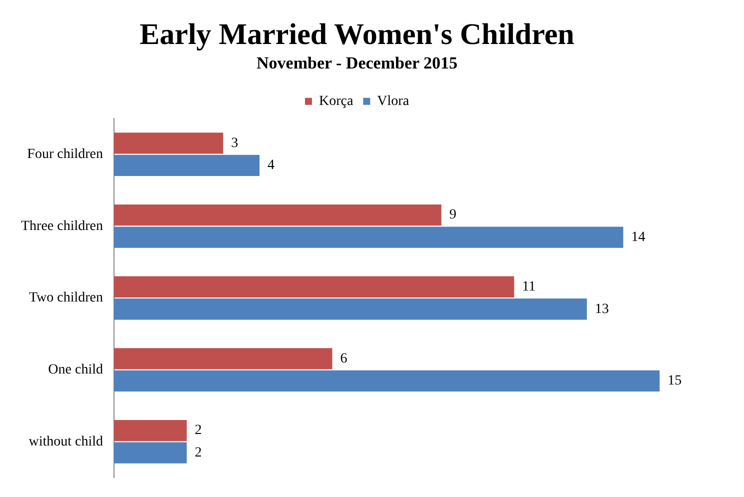 The height and width of the screenshot is (497, 744). I want to click on data-label: 9, so click(452, 215).